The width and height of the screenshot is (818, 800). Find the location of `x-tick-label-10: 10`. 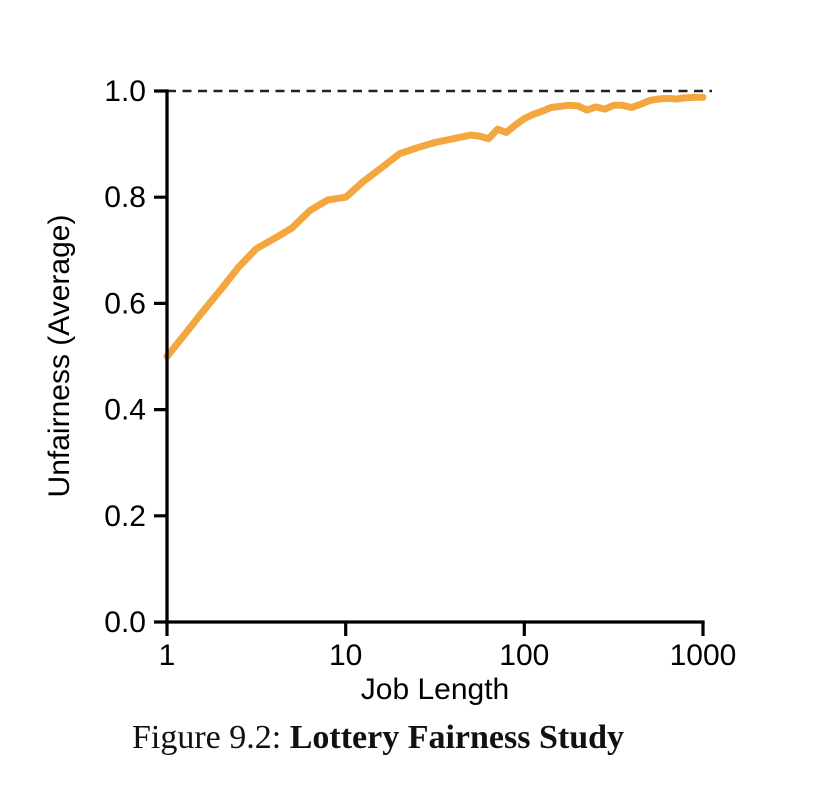

x-tick-label-10: 10 is located at coordinates (345, 655).